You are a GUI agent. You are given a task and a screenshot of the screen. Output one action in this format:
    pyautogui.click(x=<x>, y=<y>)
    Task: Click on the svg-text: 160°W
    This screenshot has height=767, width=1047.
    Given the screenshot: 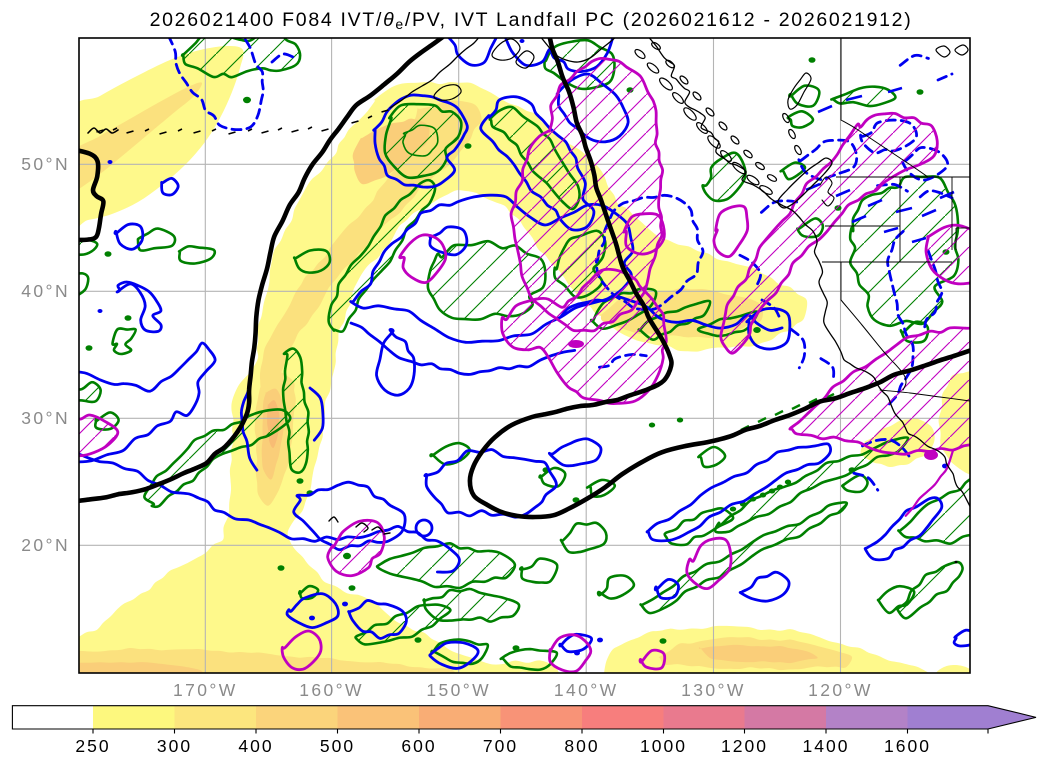 What is the action you would take?
    pyautogui.click(x=331, y=690)
    